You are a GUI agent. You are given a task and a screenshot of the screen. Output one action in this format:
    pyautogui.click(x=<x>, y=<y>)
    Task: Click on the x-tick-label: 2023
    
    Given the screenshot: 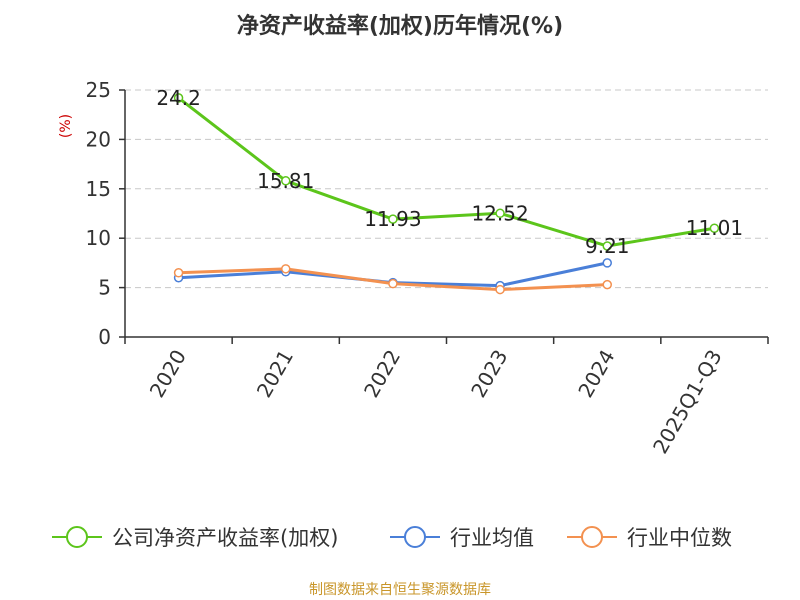 What is the action you would take?
    pyautogui.click(x=489, y=374)
    